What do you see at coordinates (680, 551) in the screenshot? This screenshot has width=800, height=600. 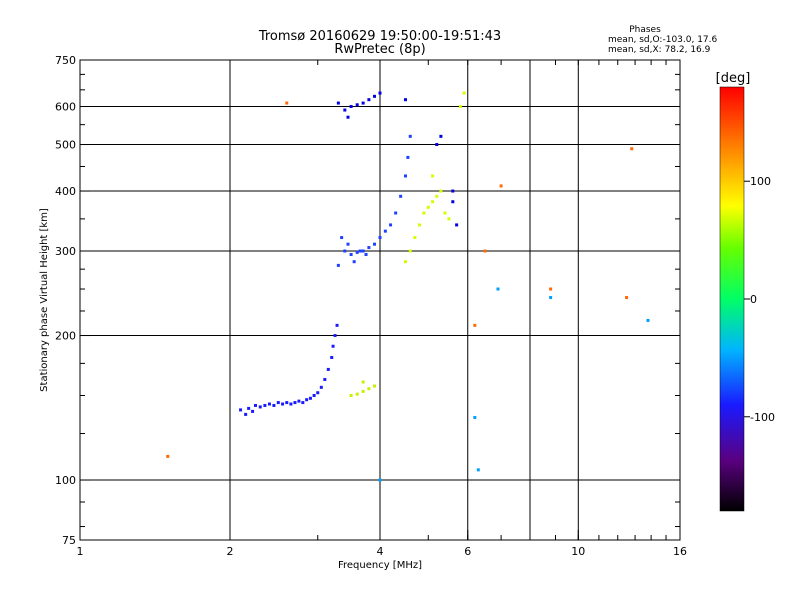 I see `x-tick-label: 16` at bounding box center [680, 551].